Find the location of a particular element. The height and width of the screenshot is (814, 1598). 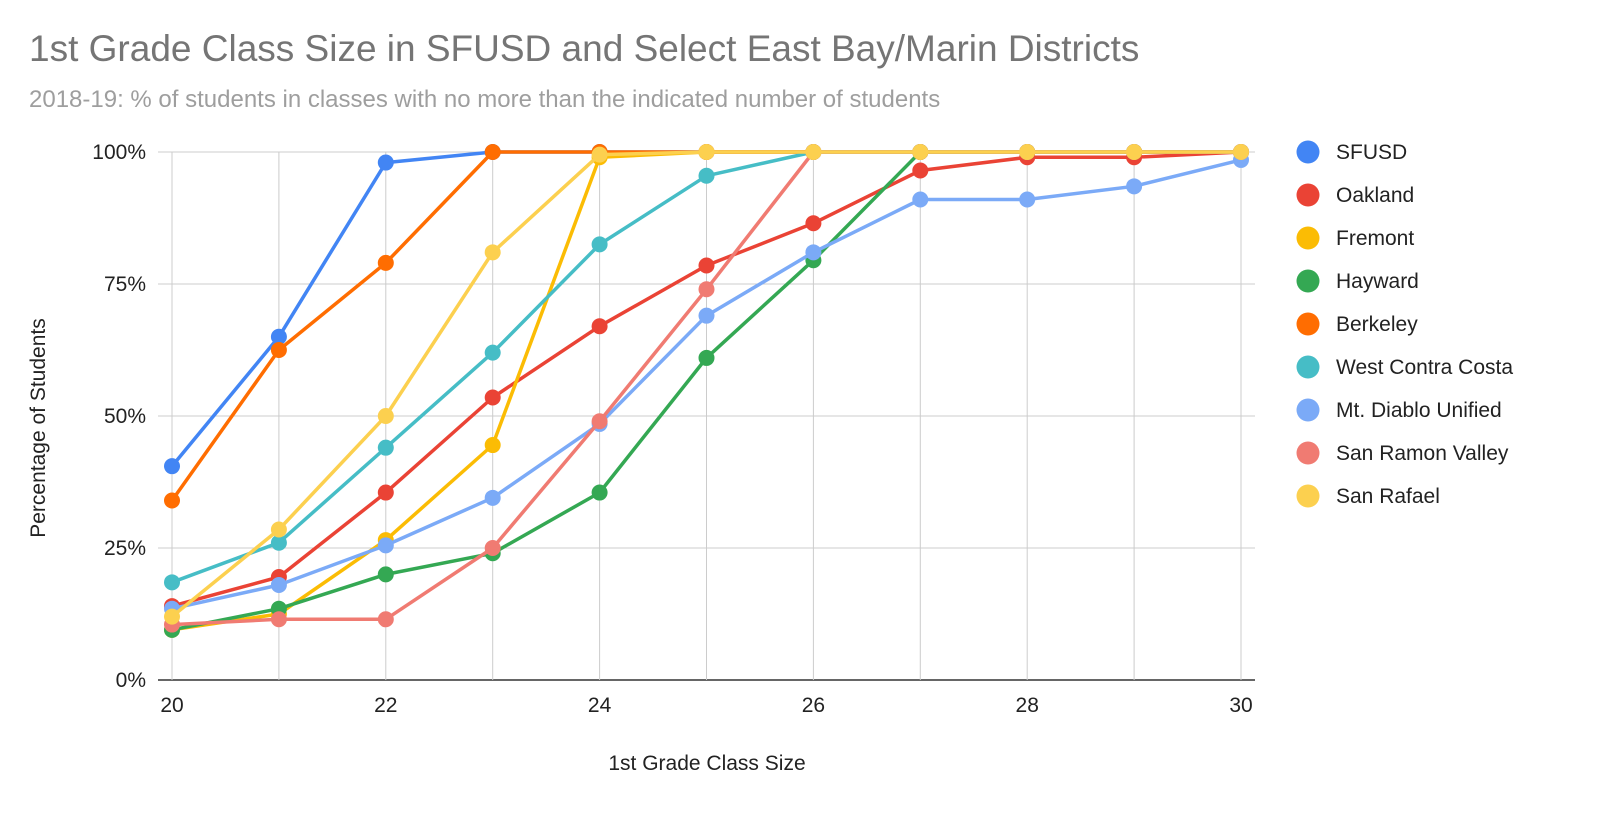

y-axis-ticks: 0% 25% 50% 75% 100% is located at coordinates (119, 416).